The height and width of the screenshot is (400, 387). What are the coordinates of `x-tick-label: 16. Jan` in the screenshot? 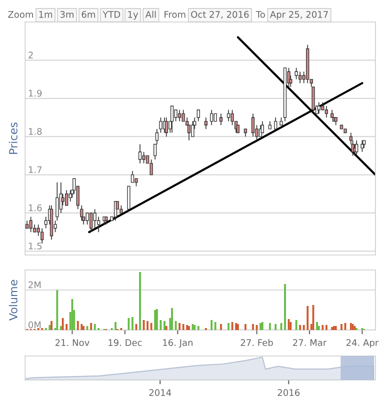 It's located at (177, 343).